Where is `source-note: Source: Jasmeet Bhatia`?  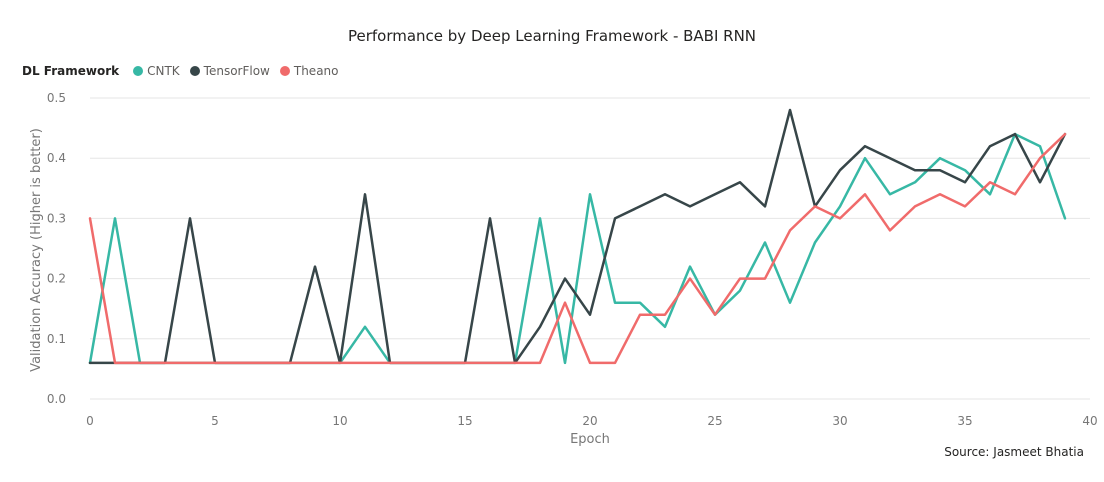
source-note: Source: Jasmeet Bhatia is located at coordinates (1014, 452).